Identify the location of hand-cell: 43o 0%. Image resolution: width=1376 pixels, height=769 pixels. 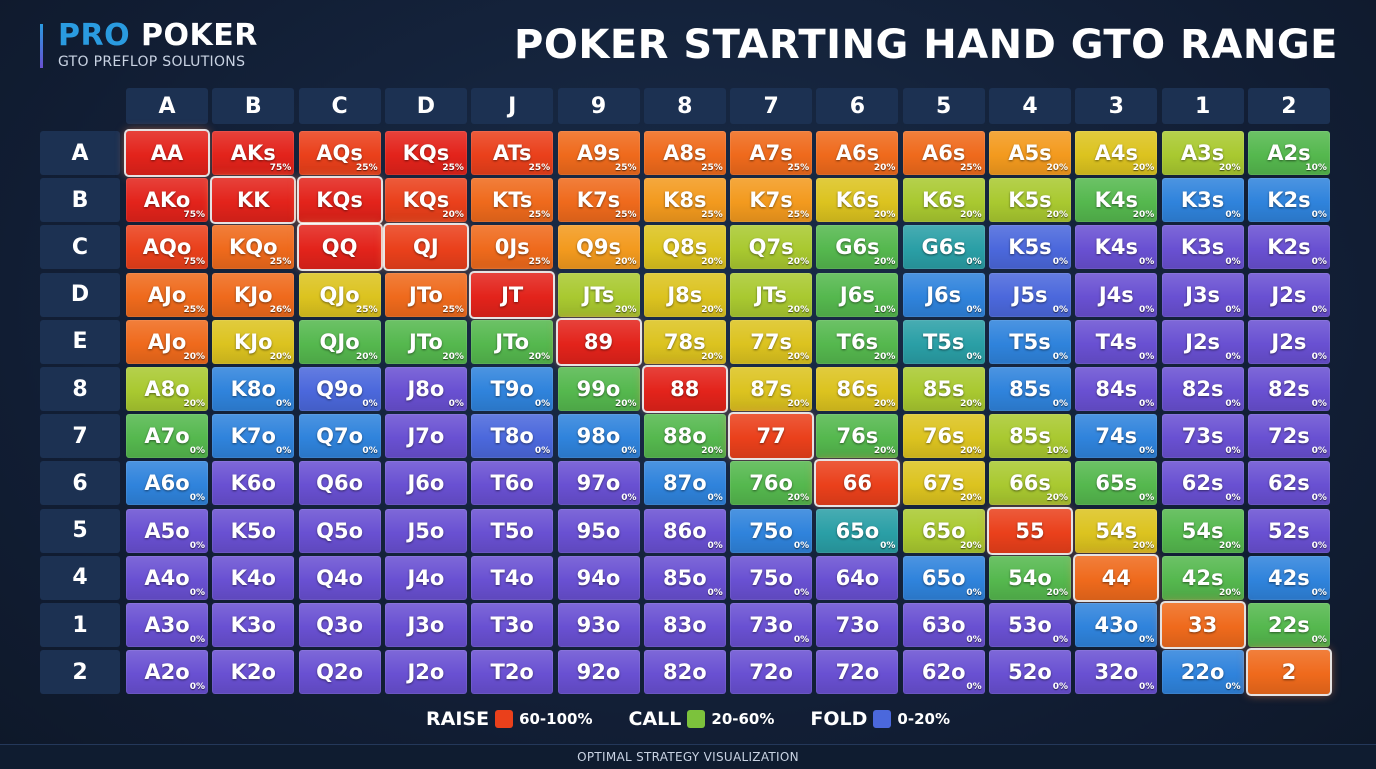
(1116, 625).